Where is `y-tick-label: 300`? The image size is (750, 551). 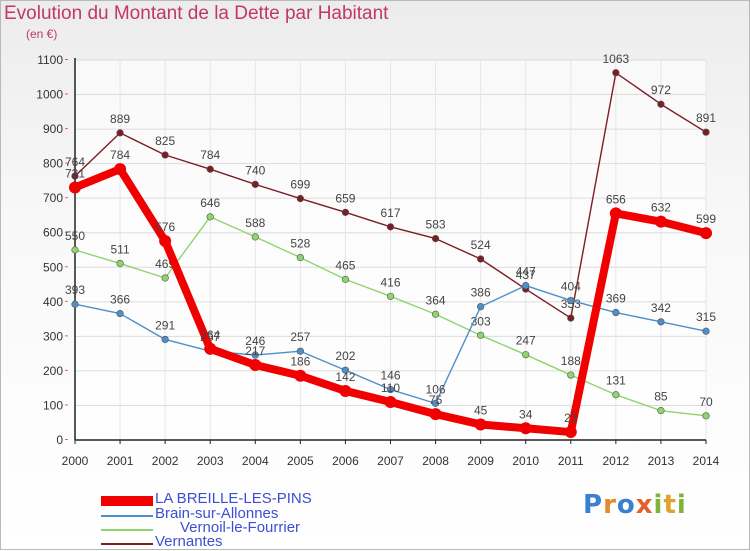
y-tick-label: 300 is located at coordinates (53, 336).